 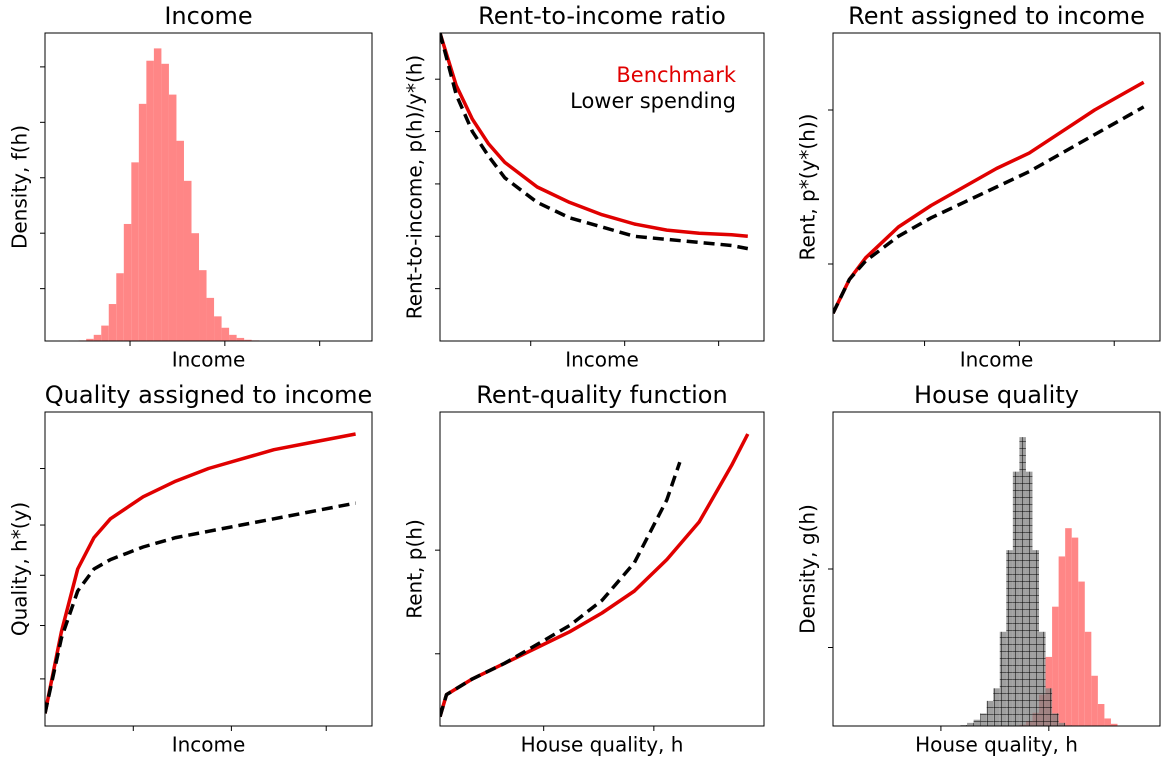 I want to click on subplot-title: Income, so click(x=208, y=16).